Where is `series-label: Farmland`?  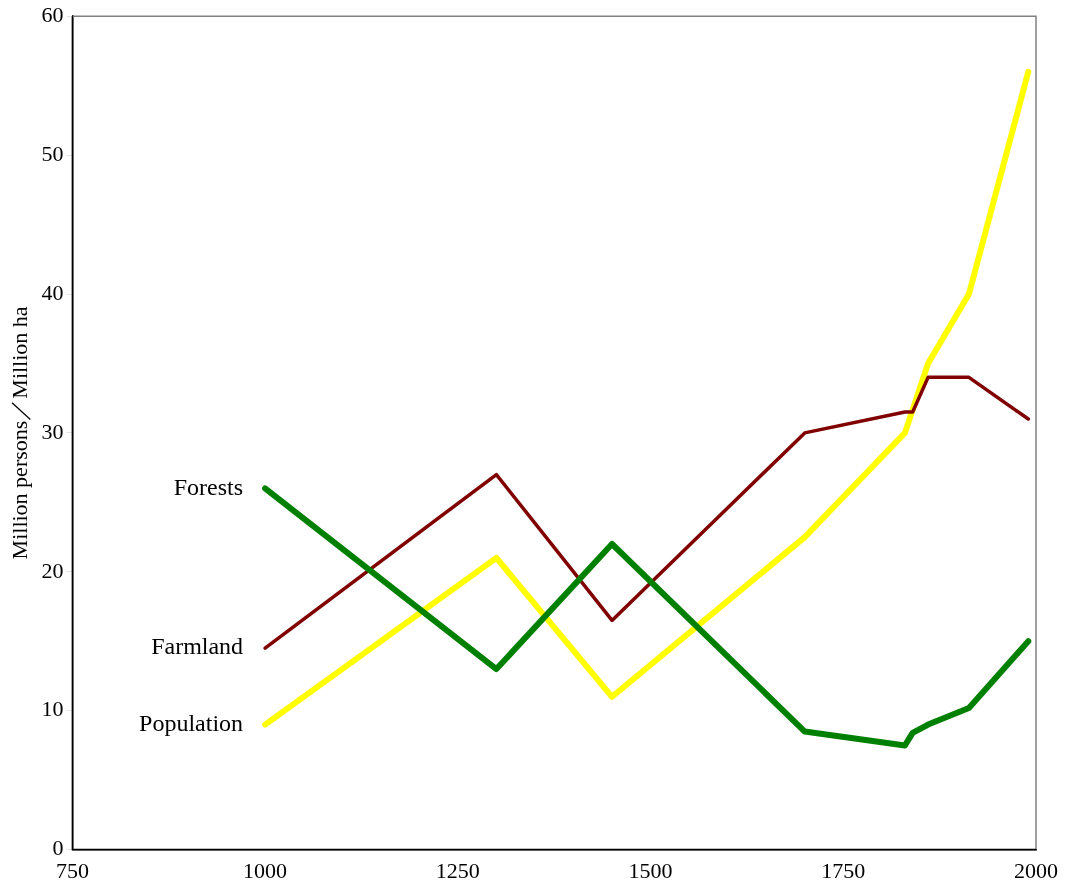
series-label: Farmland is located at coordinates (197, 646).